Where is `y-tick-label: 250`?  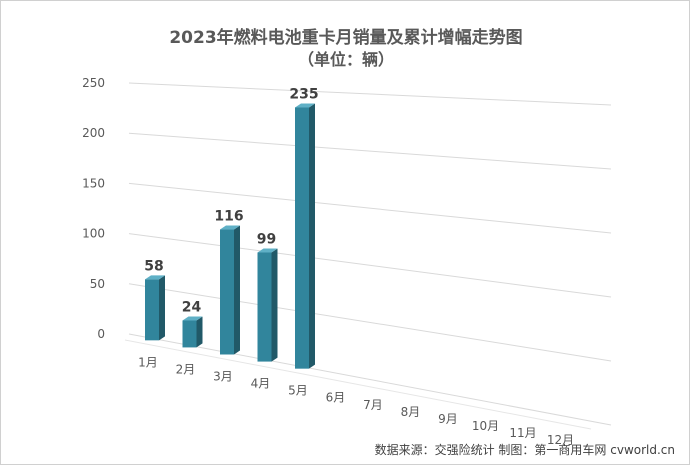
y-tick-label: 250 is located at coordinates (93, 83).